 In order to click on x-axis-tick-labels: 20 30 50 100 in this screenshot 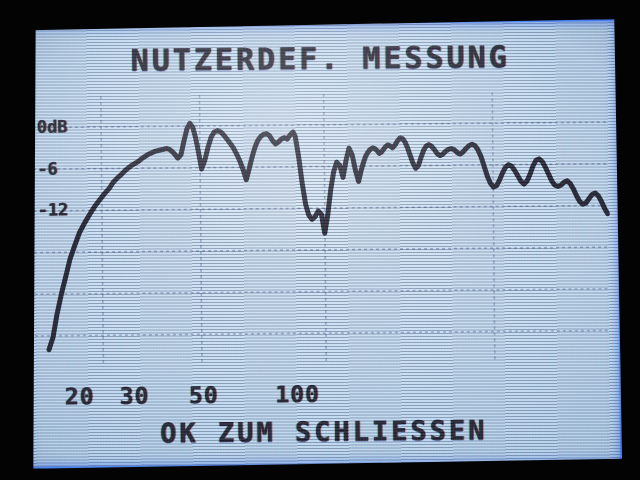, I will do `click(323, 399)`.